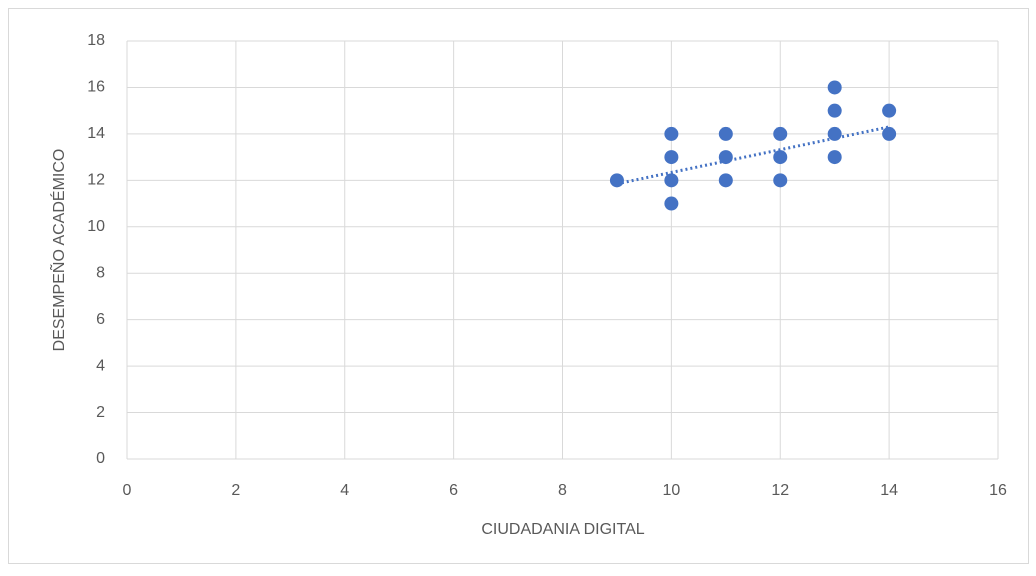  I want to click on x-tick-label: 2, so click(235, 490).